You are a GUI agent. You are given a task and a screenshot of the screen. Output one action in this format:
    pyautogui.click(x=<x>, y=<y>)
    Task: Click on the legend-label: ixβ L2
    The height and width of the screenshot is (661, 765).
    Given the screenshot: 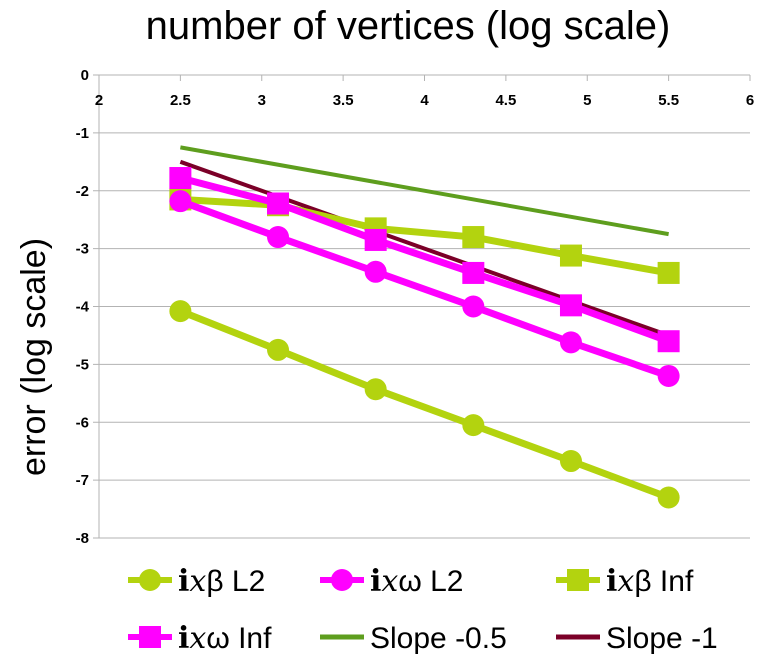 What is the action you would take?
    pyautogui.click(x=221, y=581)
    